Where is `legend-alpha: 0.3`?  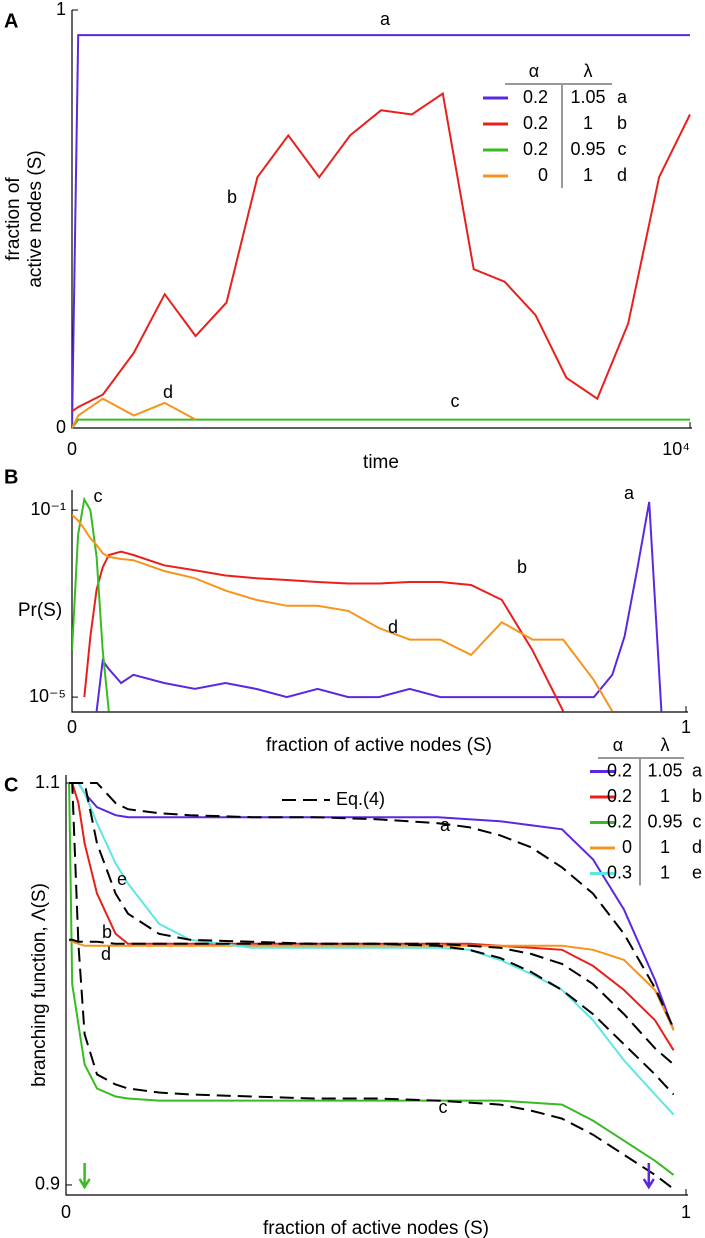 legend-alpha: 0.3 is located at coordinates (619, 872).